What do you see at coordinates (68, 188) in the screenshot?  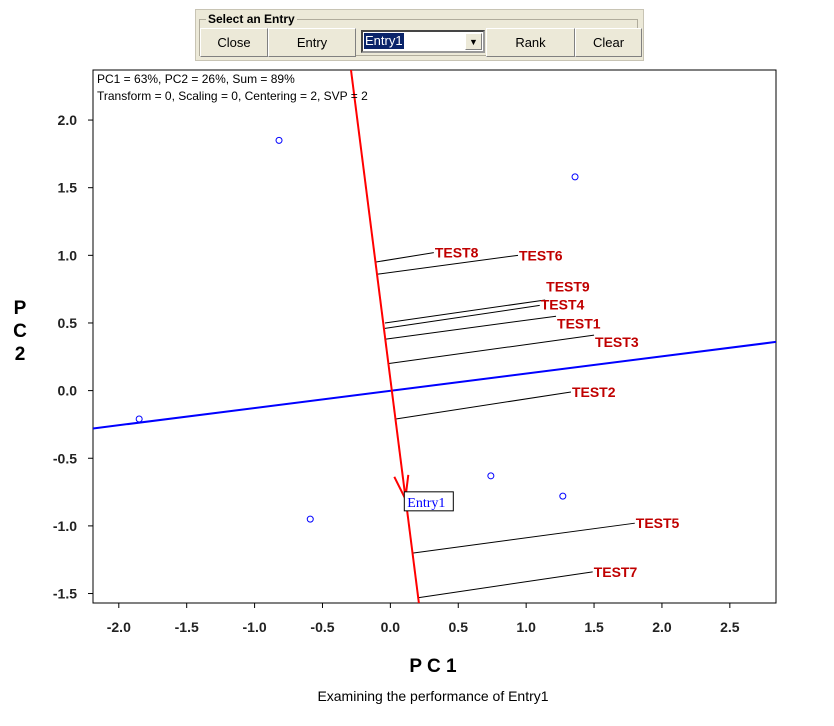 I see `y-tick-label: 1.5` at bounding box center [68, 188].